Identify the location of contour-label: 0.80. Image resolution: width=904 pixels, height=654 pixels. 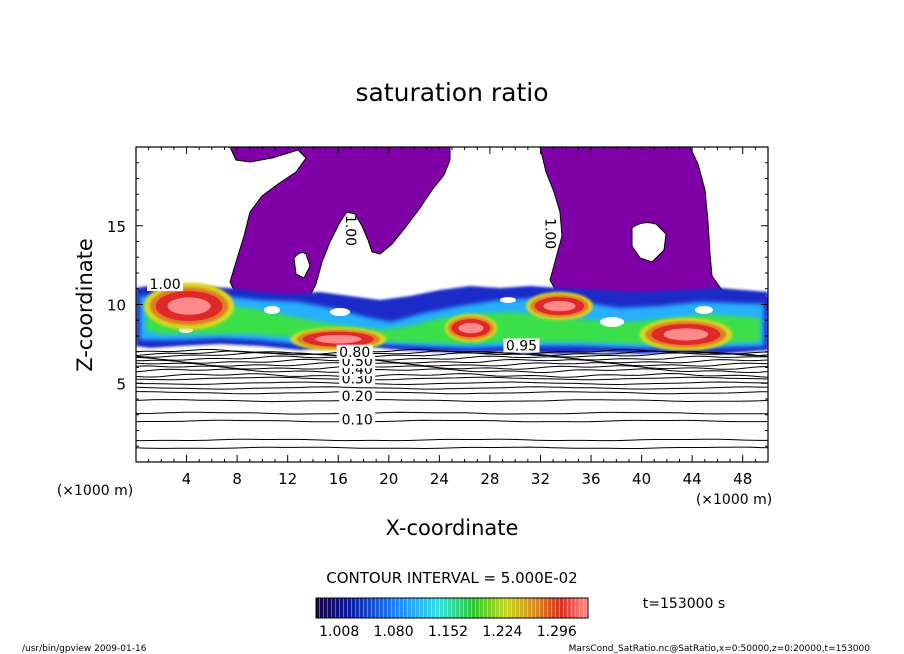
(354, 353).